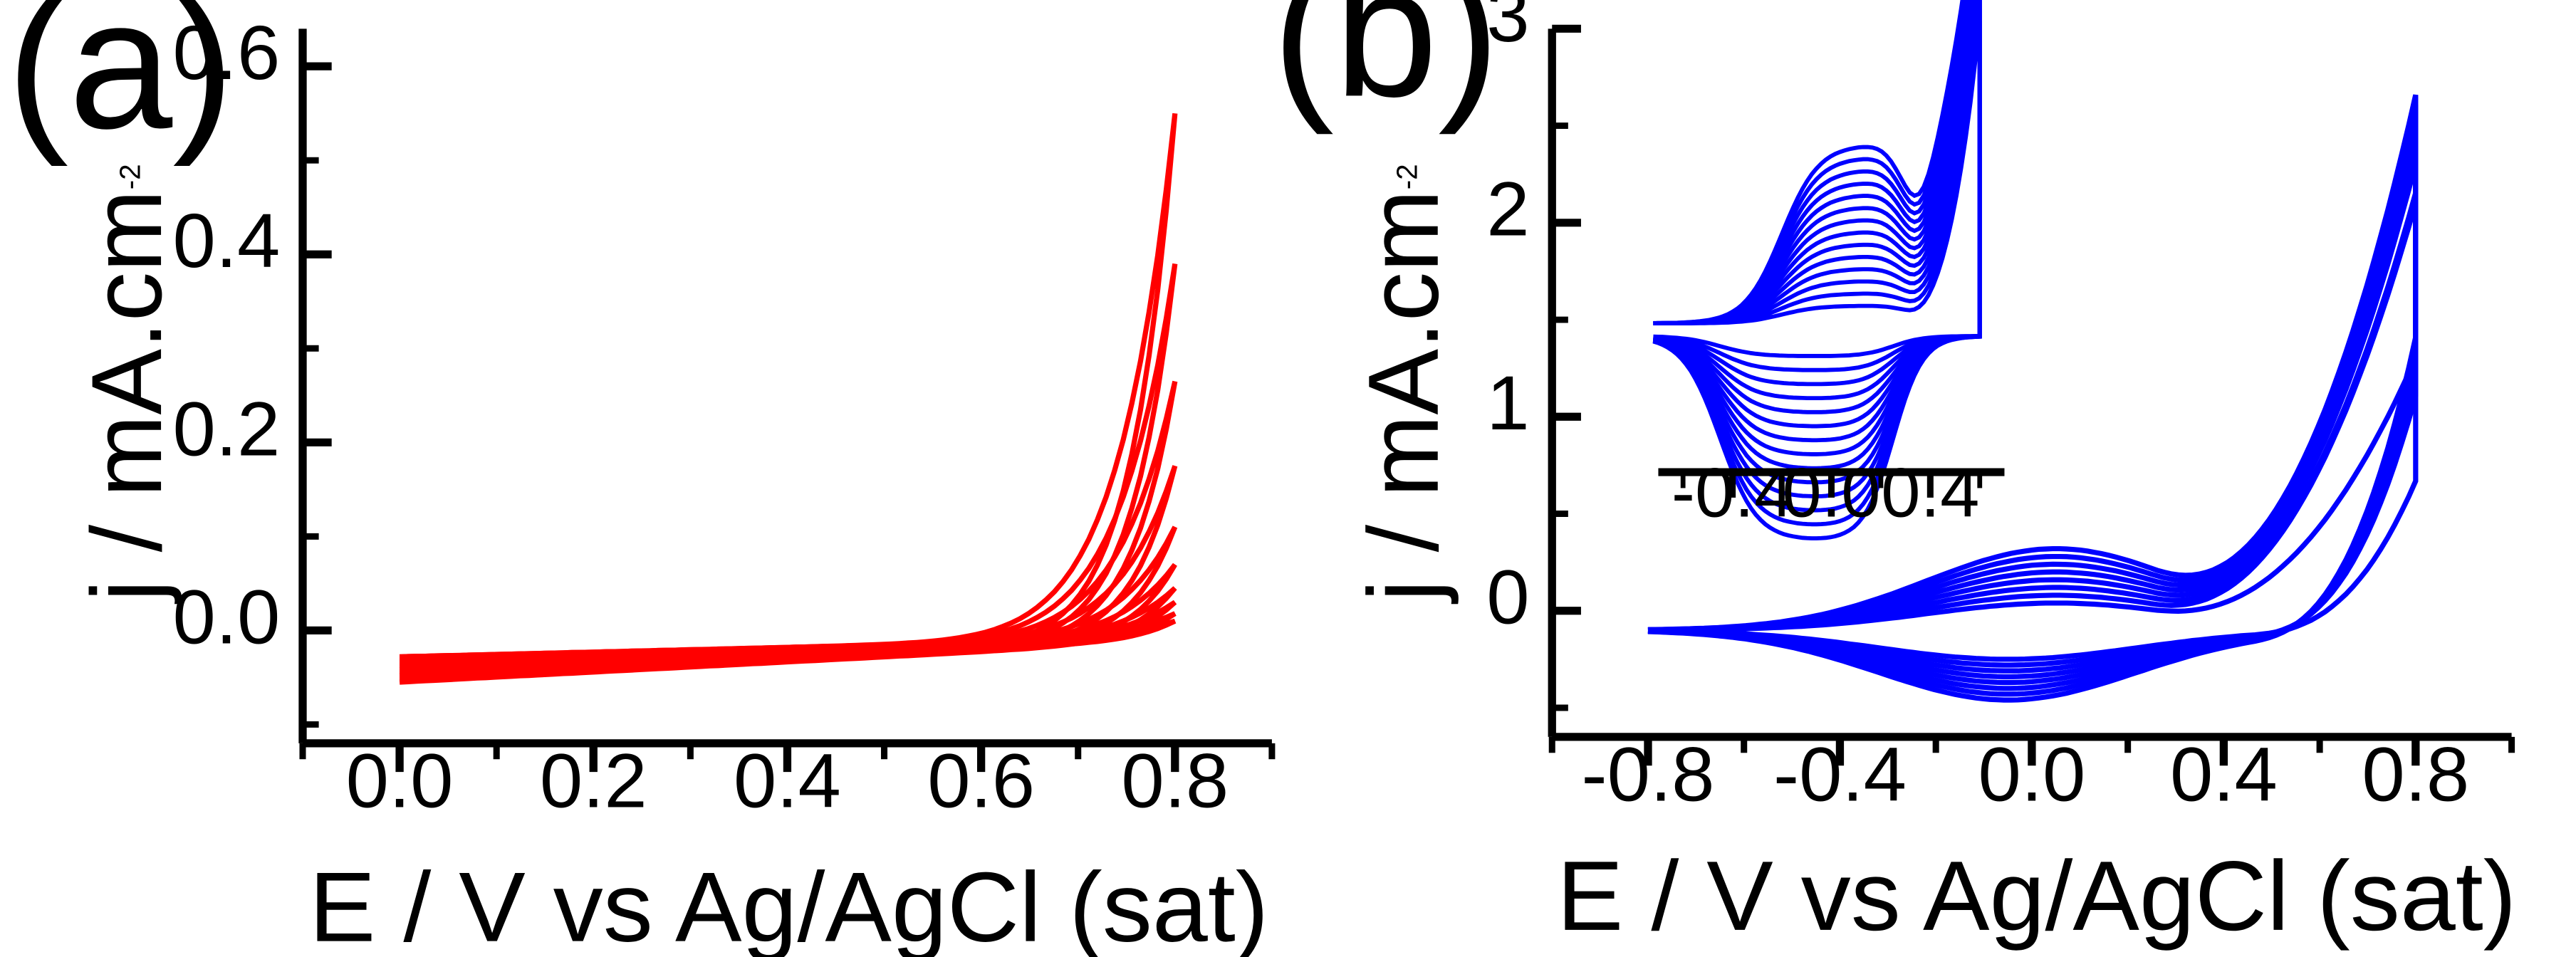  I want to click on panel-b-y-axis-label: j / mA.cm-2, so click(1403, 384).